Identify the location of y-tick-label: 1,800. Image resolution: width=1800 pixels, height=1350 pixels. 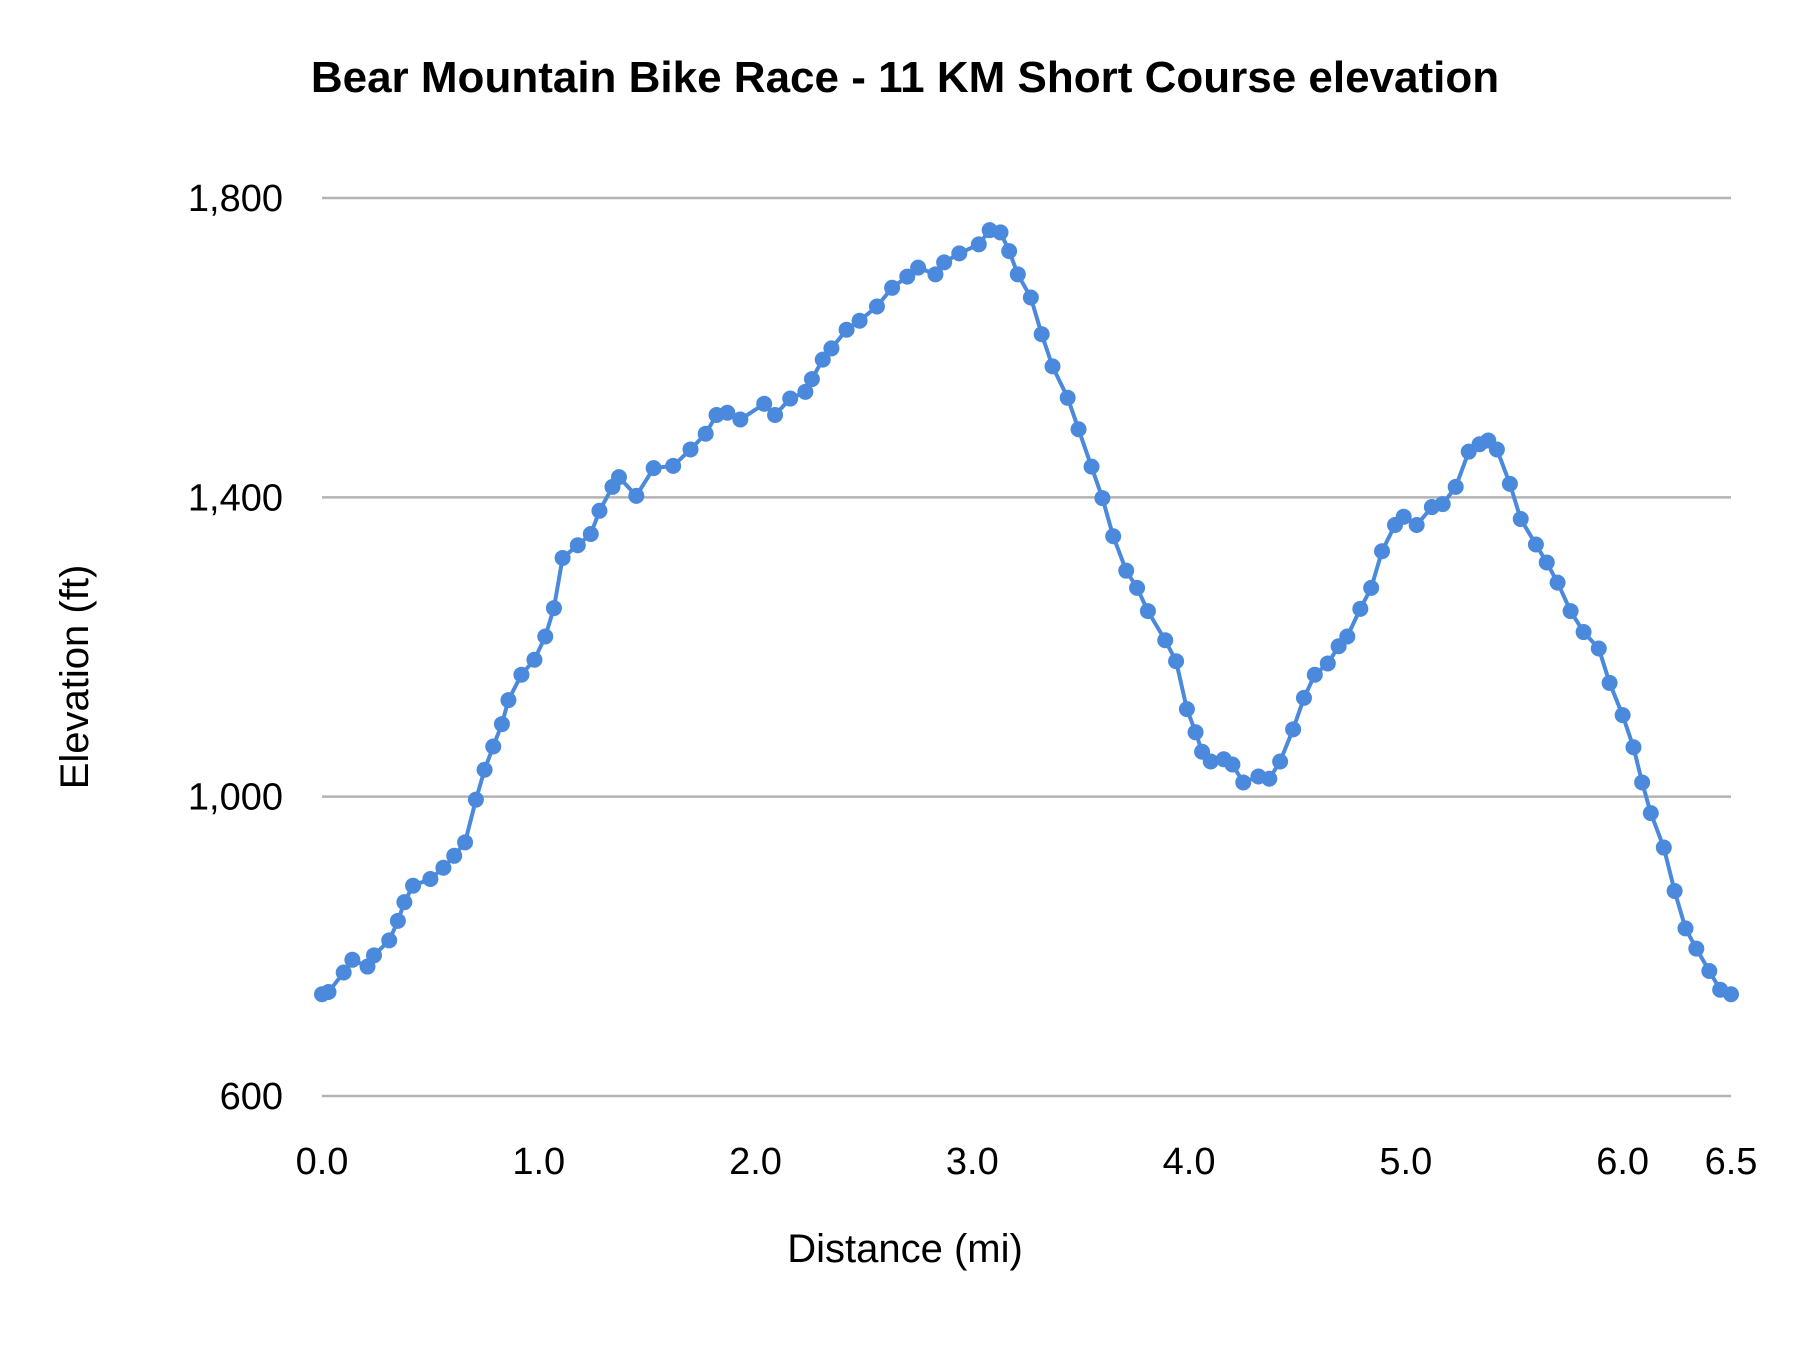
(235, 199).